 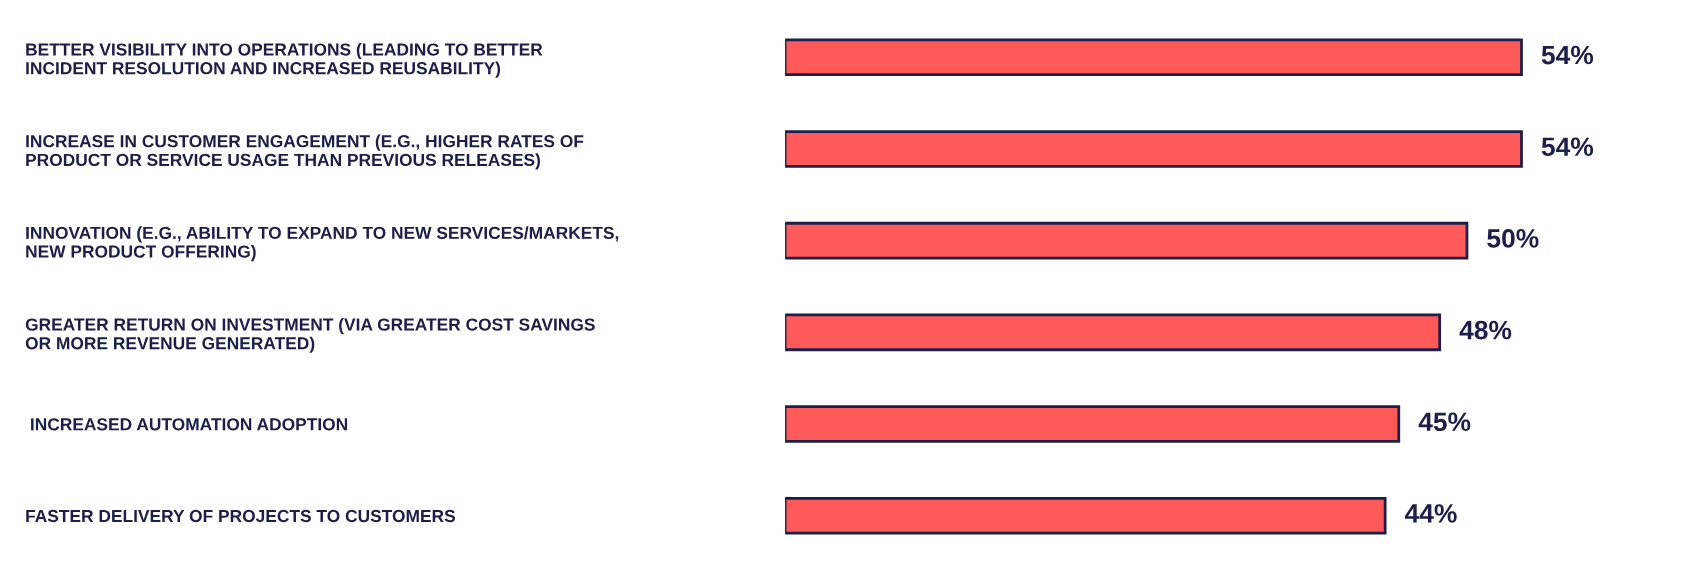 What do you see at coordinates (310, 335) in the screenshot?
I see `y-tick-label: GREATER RETURN ON INVESTMENT (VIA GREATER COST SAVINGS OR MORE REVENUE GENERATED)` at bounding box center [310, 335].